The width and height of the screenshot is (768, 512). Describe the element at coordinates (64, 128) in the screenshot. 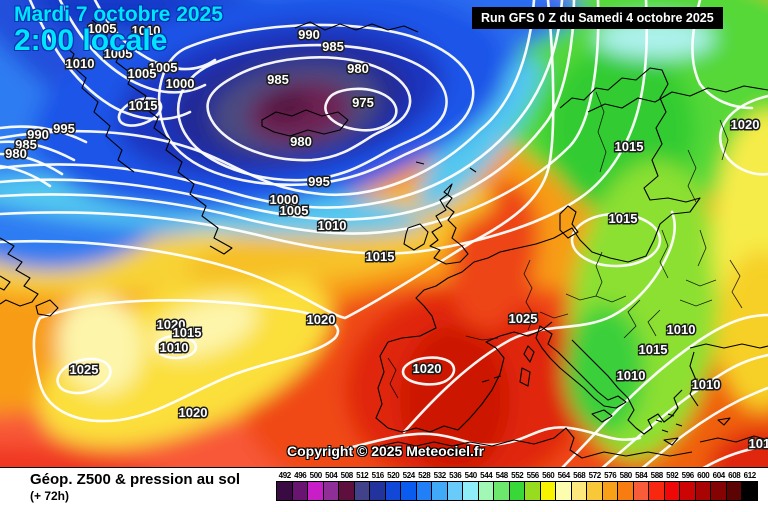

I see `pressure-label: 995` at that location.